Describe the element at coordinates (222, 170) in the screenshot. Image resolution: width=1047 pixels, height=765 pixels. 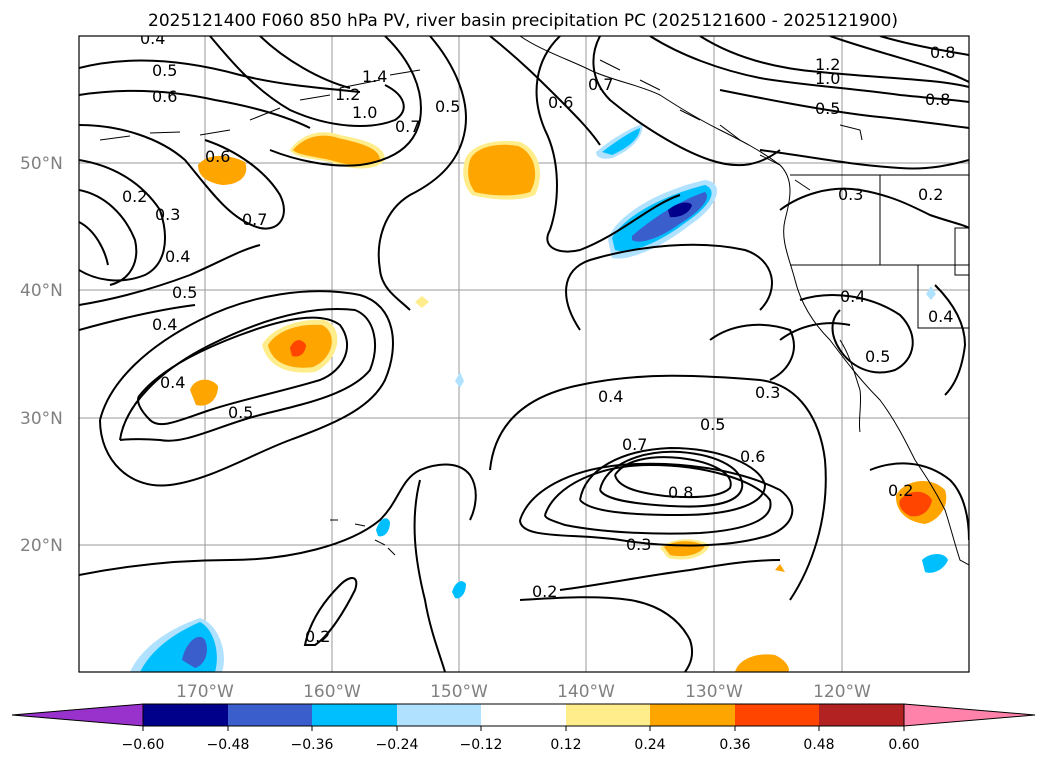
I see `positive-precip-blob-nw` at that location.